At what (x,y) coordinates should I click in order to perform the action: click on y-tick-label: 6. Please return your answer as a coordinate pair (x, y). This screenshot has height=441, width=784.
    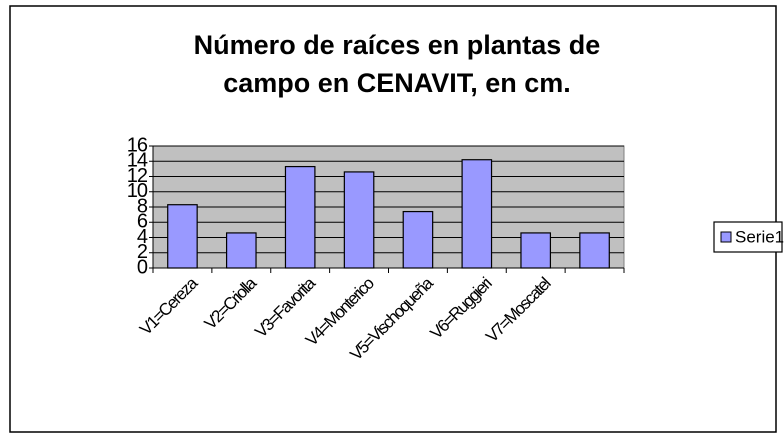
    Looking at the image, I should click on (142, 222).